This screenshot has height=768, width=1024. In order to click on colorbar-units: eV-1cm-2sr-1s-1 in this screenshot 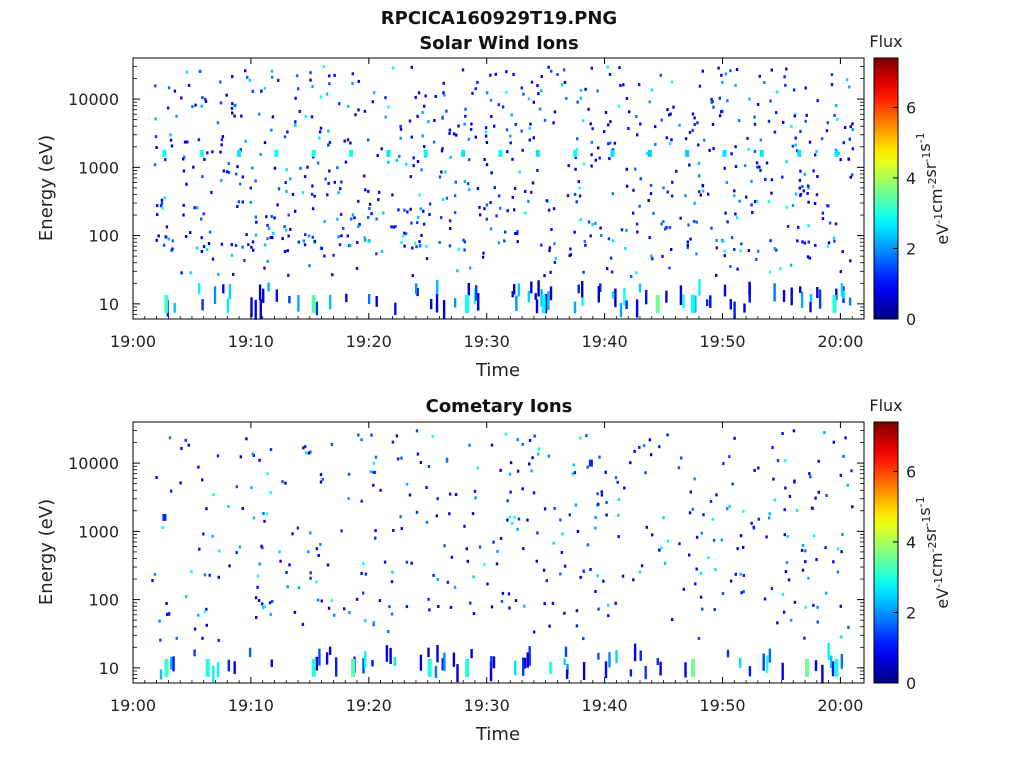, I will do `click(933, 188)`.